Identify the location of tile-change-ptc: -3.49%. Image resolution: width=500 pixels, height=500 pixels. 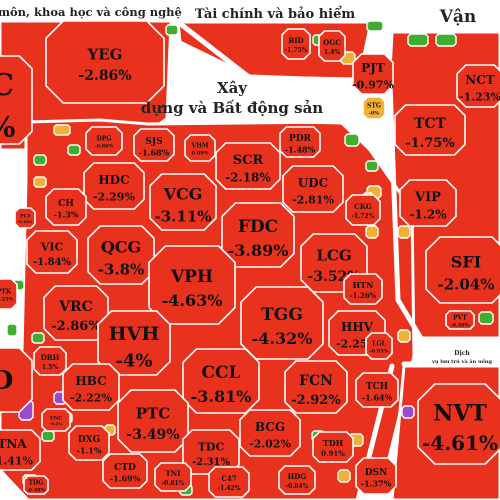
(152, 435).